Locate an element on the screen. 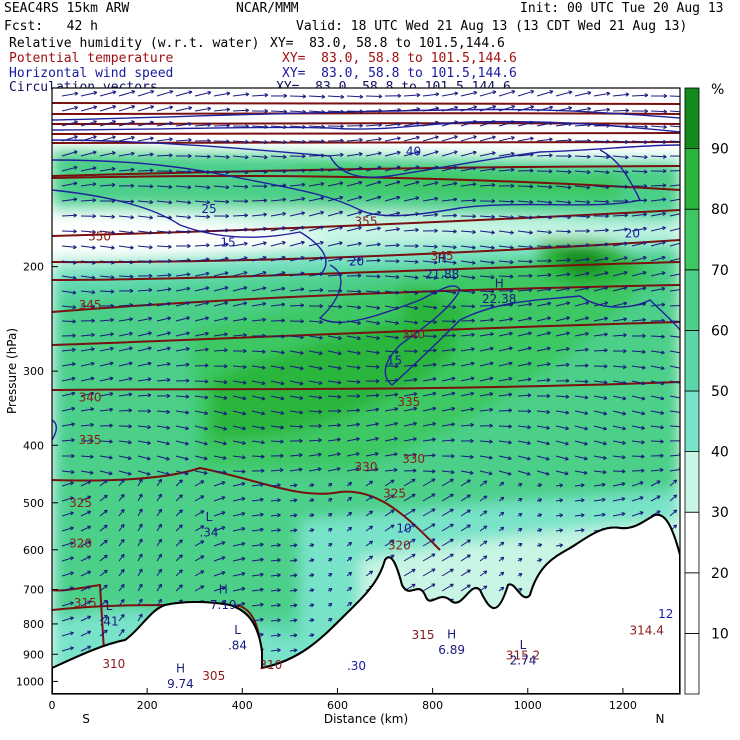  extremum-marker: H is located at coordinates (180, 668).